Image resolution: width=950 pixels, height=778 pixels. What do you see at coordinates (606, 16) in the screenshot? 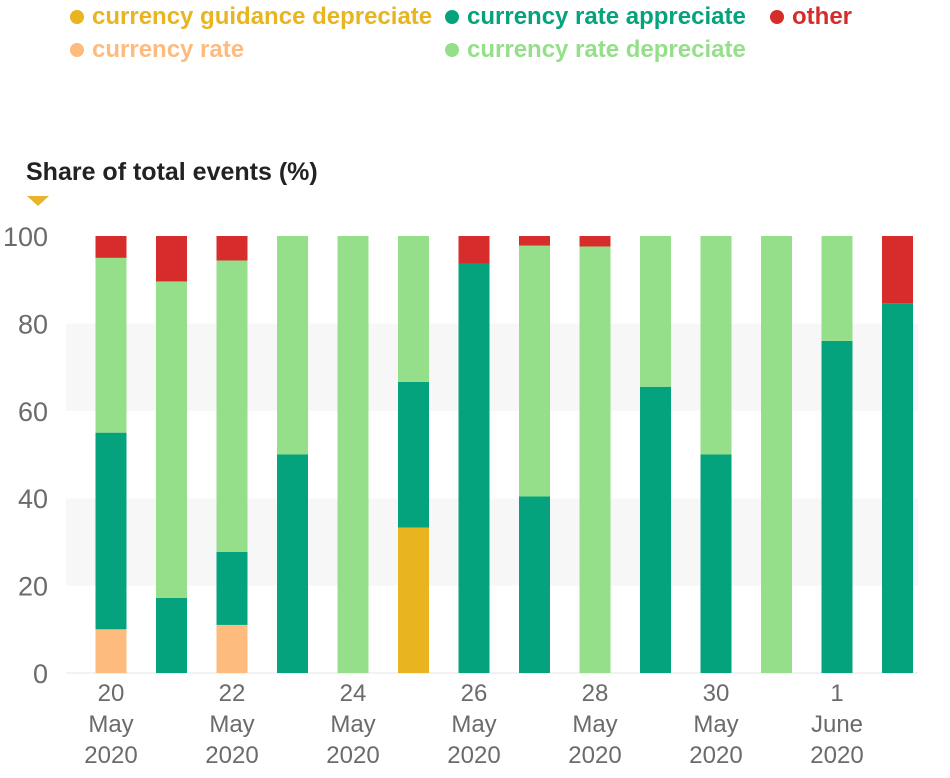
I see `legend-label: currency rate appreciate` at bounding box center [606, 16].